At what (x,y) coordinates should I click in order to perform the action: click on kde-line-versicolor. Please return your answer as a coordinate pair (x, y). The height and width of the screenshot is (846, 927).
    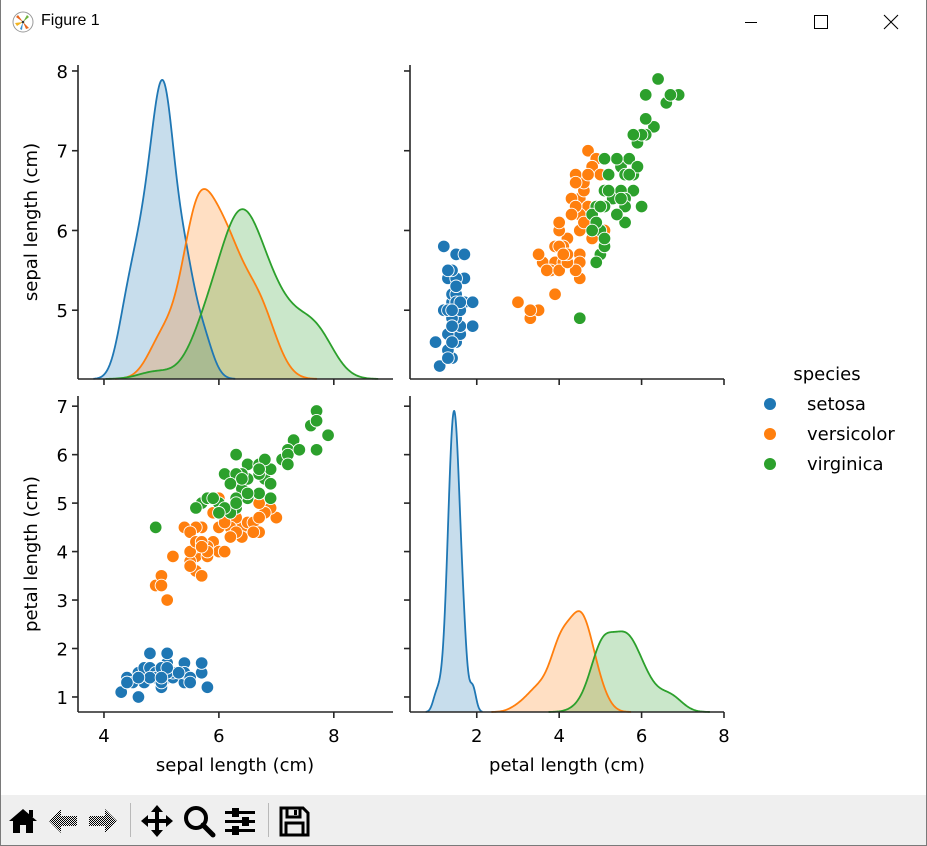
    Looking at the image, I should click on (561, 661).